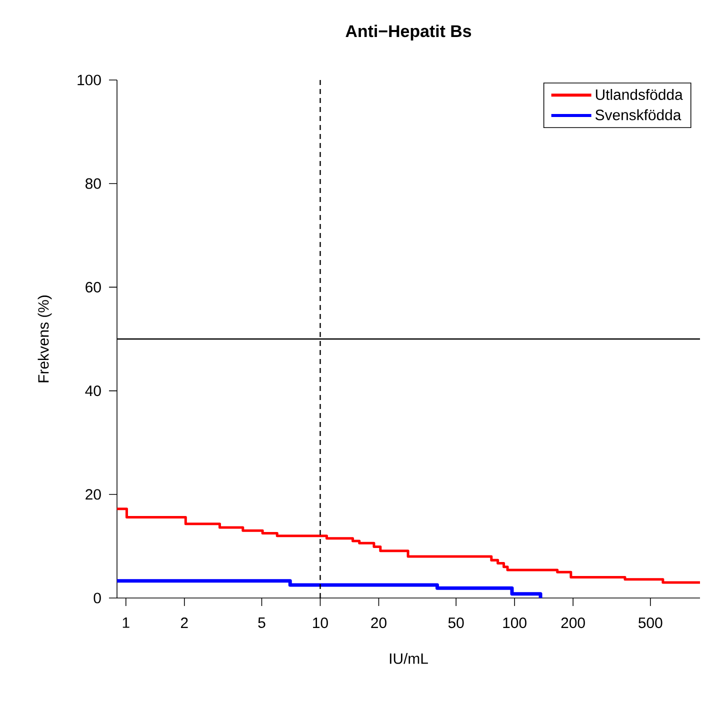 The height and width of the screenshot is (704, 713). Describe the element at coordinates (93, 494) in the screenshot. I see `y-tick-label: 20` at that location.